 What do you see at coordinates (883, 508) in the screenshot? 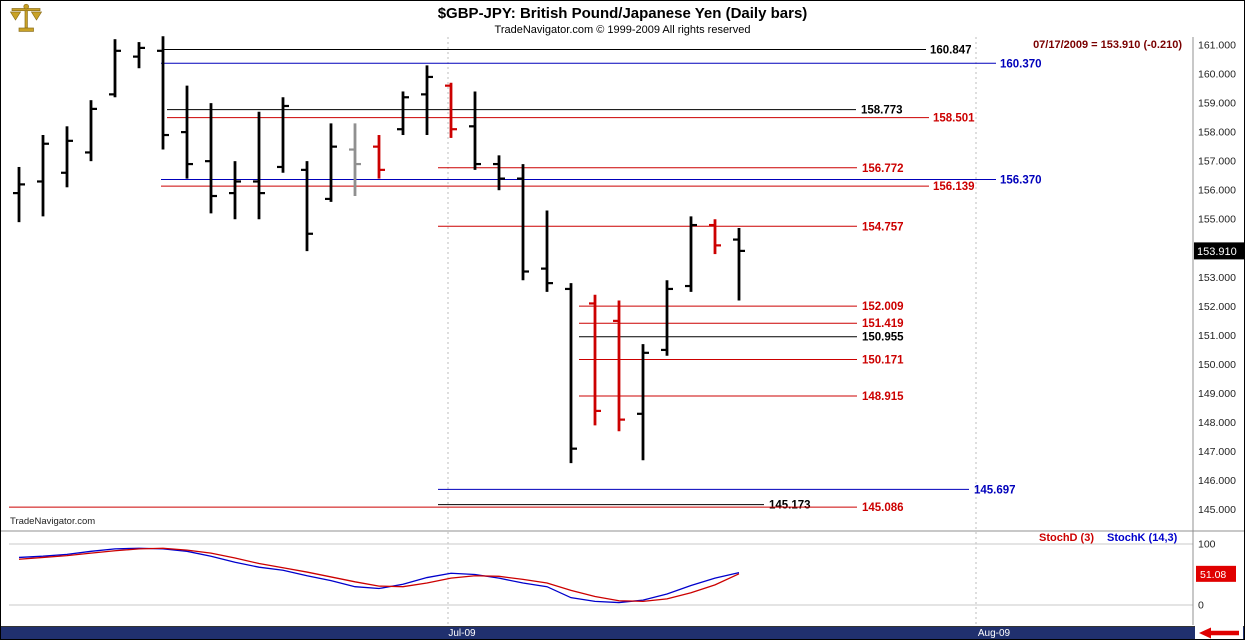
I see `support-resistance-label: 145.086` at bounding box center [883, 508].